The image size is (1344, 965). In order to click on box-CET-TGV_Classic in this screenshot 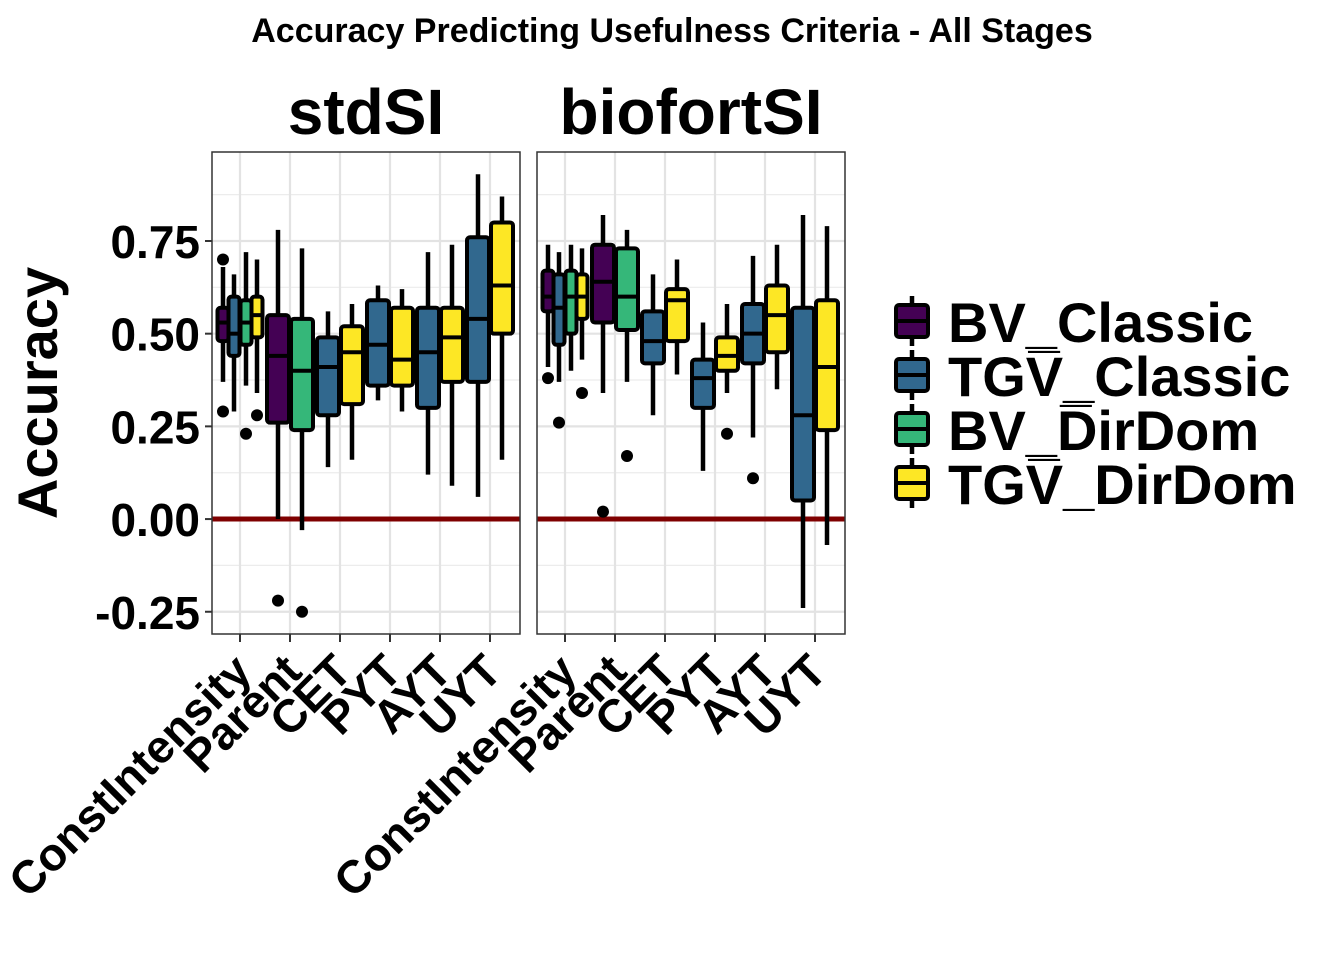, I will do `click(653, 345)`.